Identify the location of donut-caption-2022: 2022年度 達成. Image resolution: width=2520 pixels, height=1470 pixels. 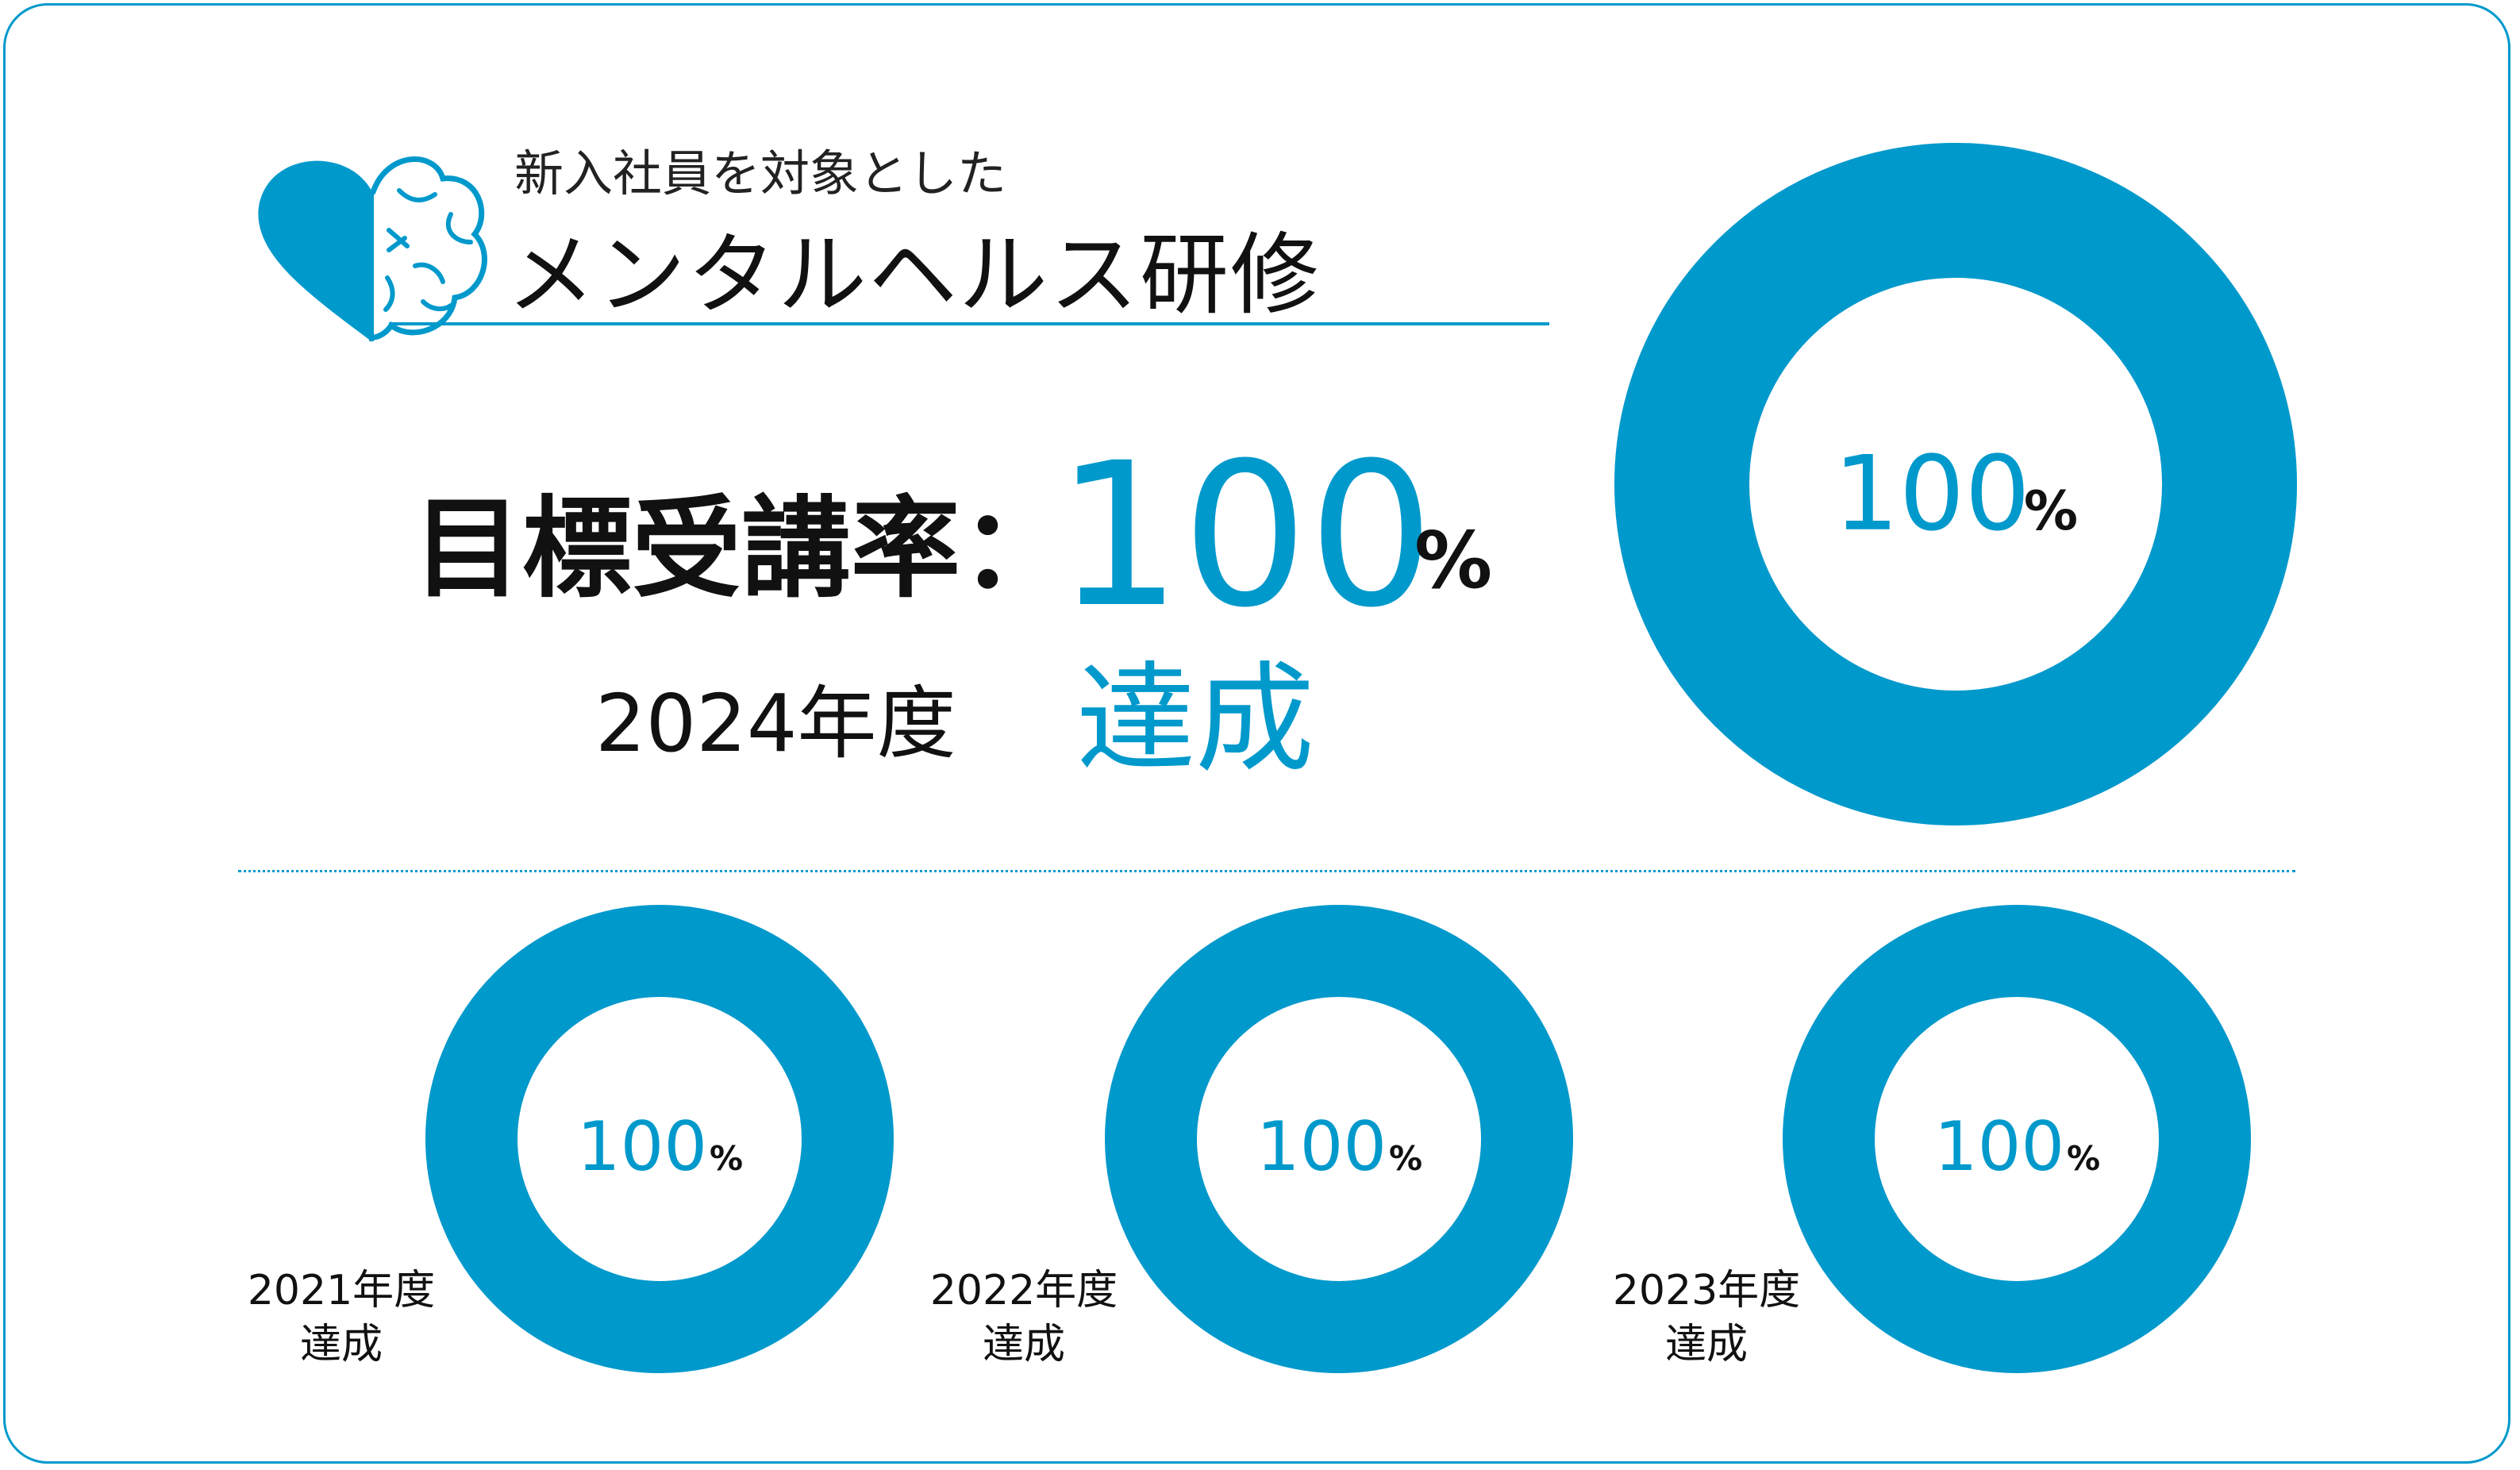
(1024, 1318).